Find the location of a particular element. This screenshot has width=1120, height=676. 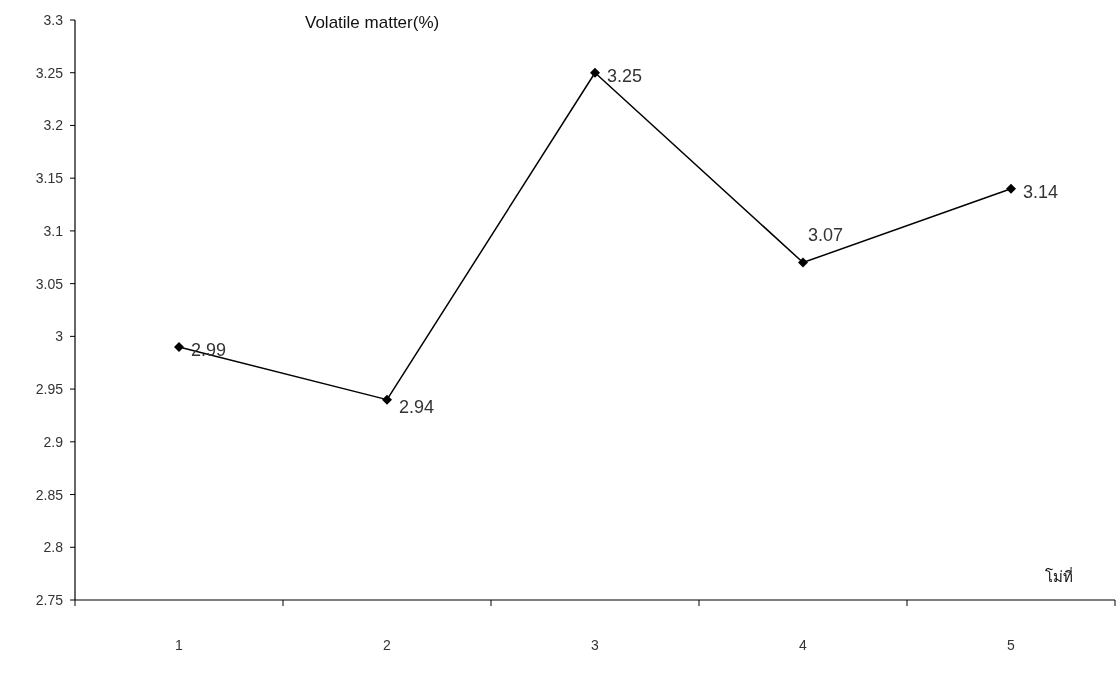

y-tick-label: 2.75 is located at coordinates (49, 600).